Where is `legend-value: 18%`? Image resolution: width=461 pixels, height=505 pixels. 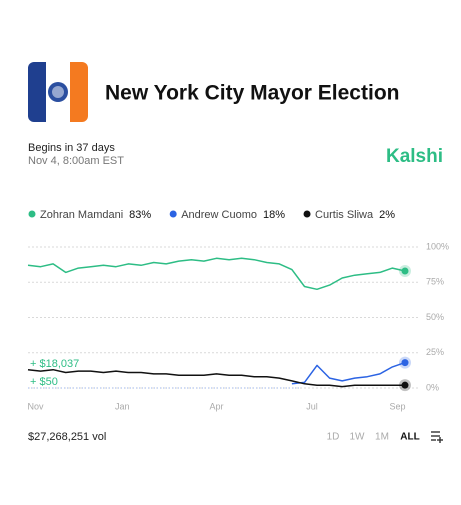 legend-value: 18% is located at coordinates (274, 215).